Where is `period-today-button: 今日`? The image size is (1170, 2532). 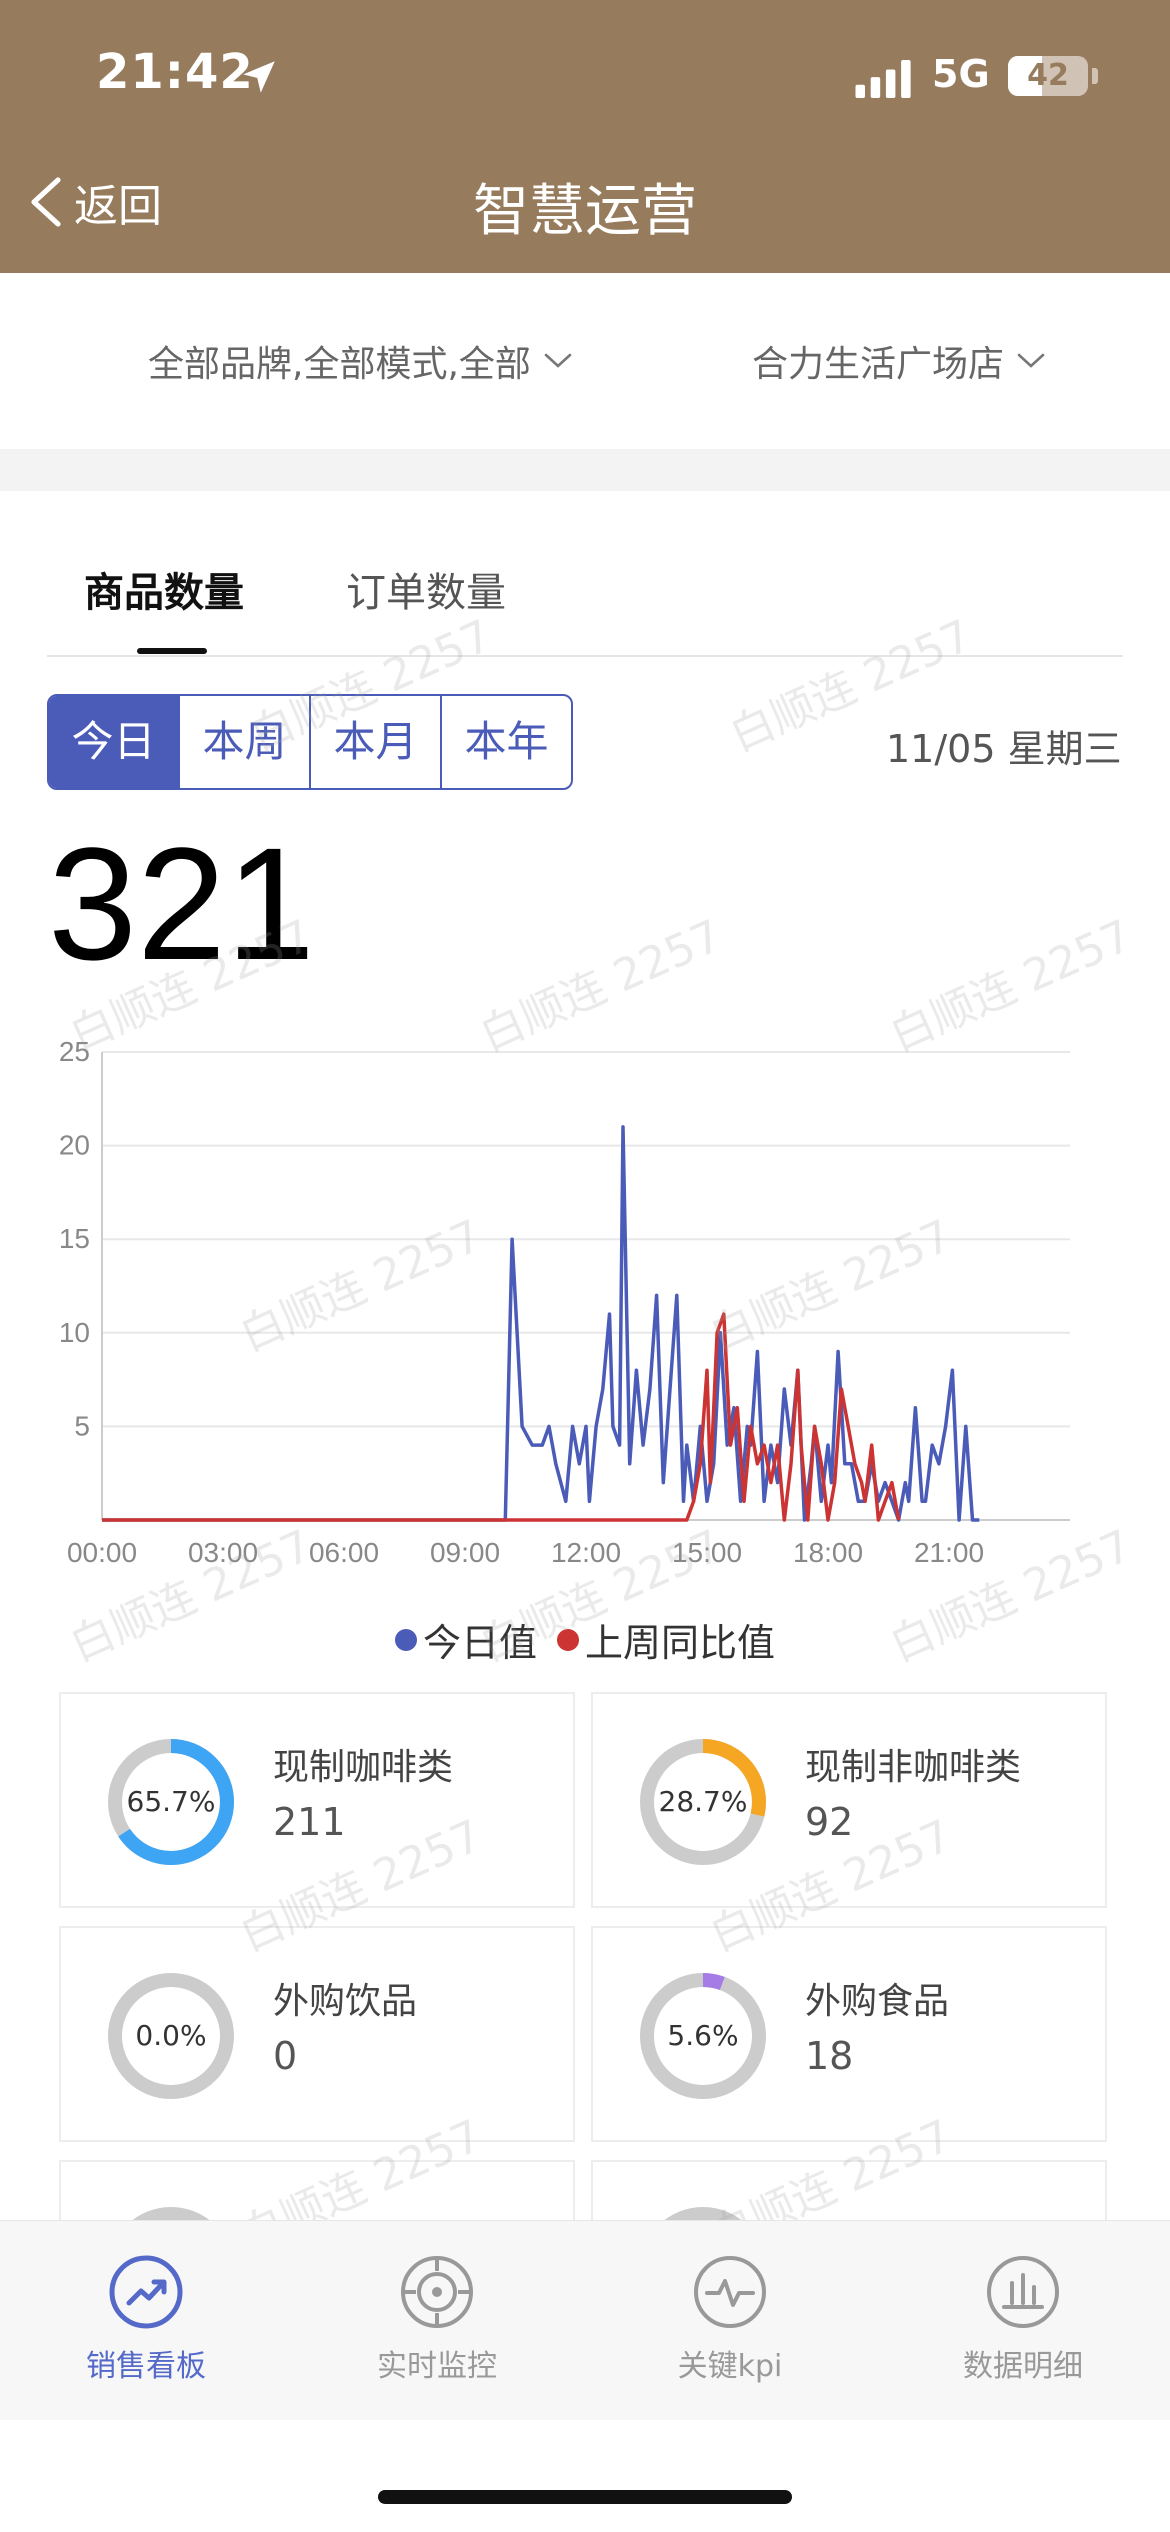
period-today-button: 今日 is located at coordinates (113, 742).